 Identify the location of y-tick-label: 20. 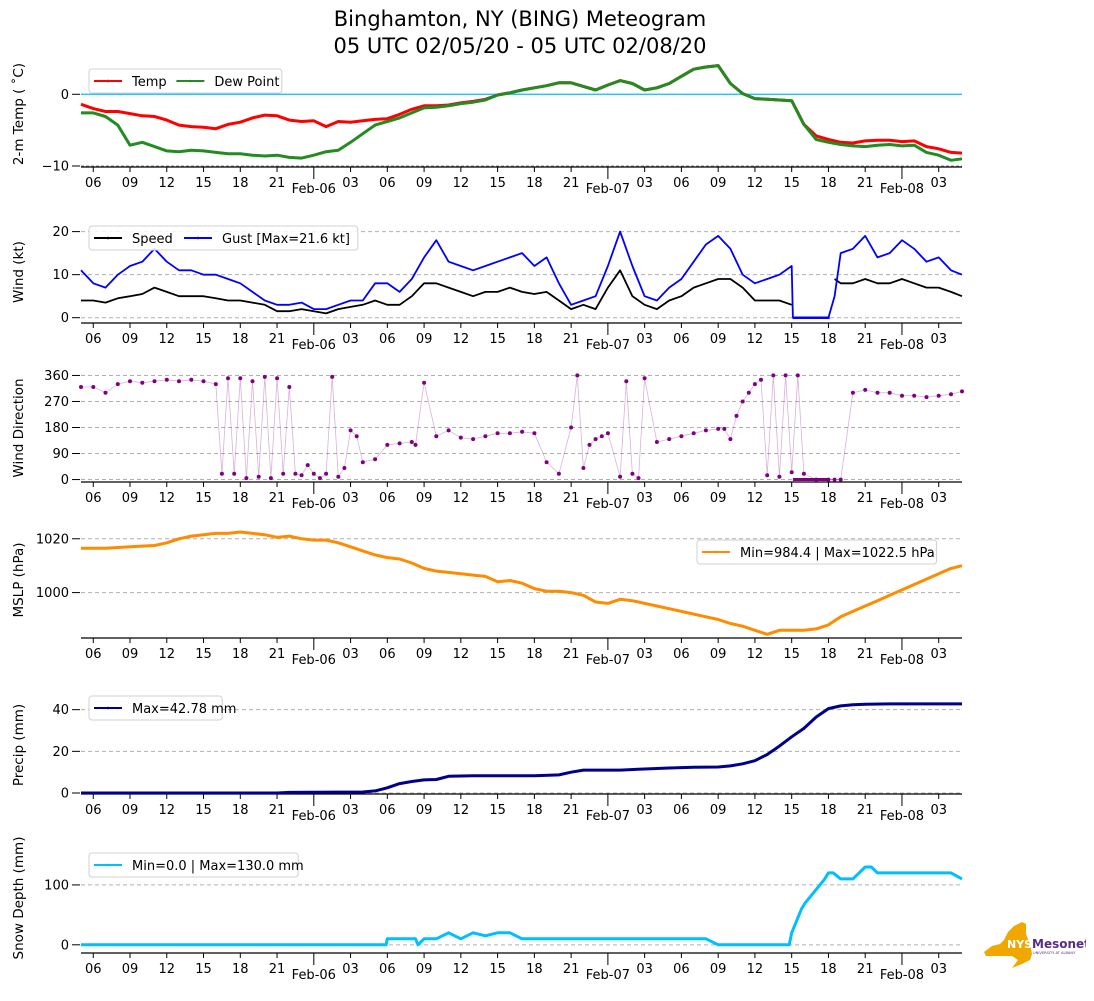
(60, 752).